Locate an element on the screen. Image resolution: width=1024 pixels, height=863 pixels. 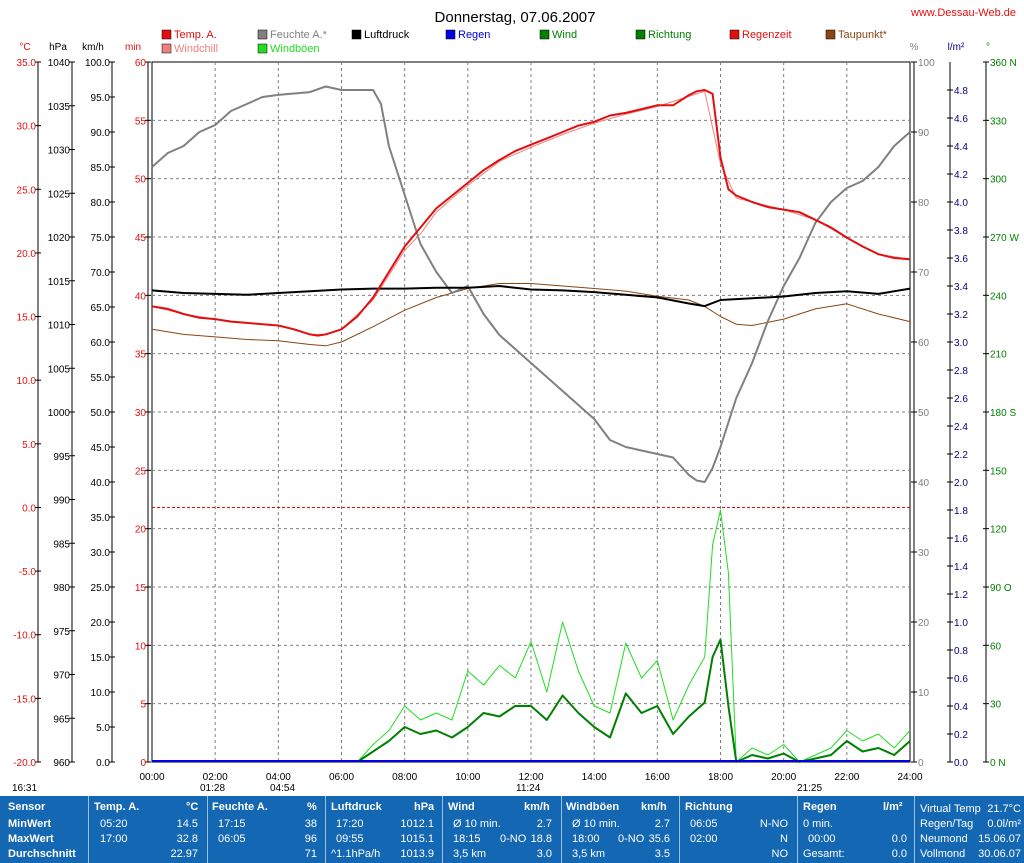
dir-max-value: N is located at coordinates (784, 839).